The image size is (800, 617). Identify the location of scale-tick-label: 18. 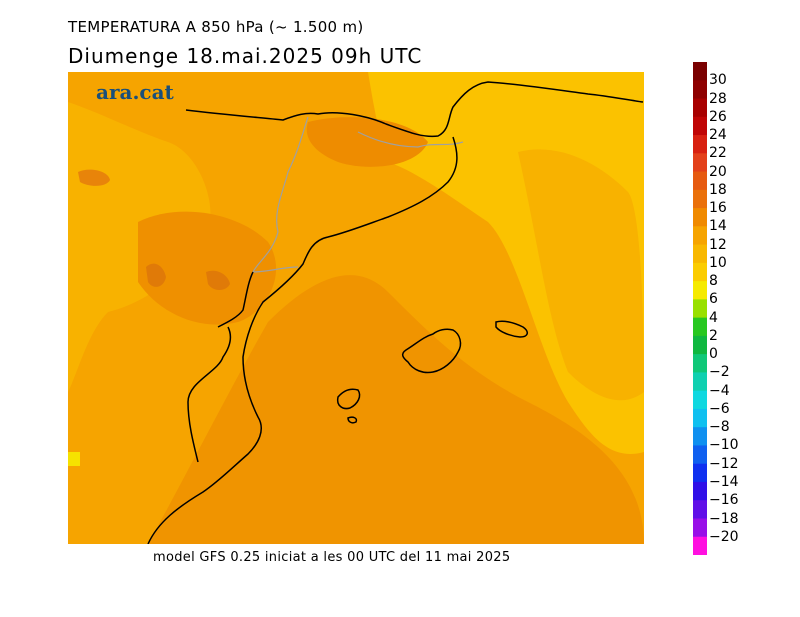
(718, 189).